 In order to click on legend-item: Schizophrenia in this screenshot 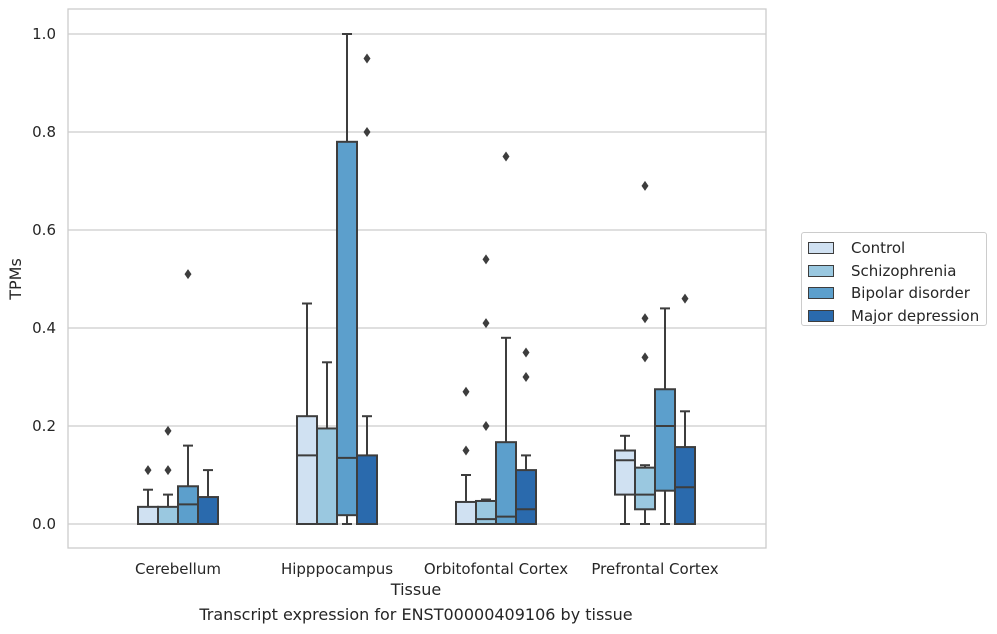, I will do `click(897, 271)`.